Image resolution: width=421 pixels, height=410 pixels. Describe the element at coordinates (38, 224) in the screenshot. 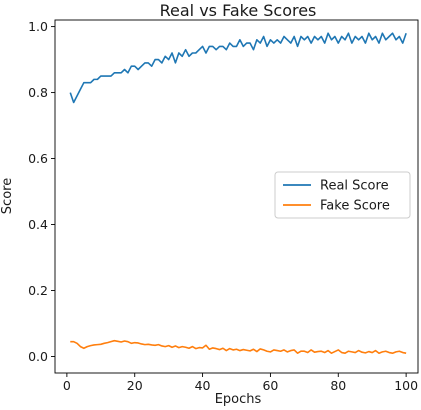

I see `y-tick-label: 0.4` at that location.